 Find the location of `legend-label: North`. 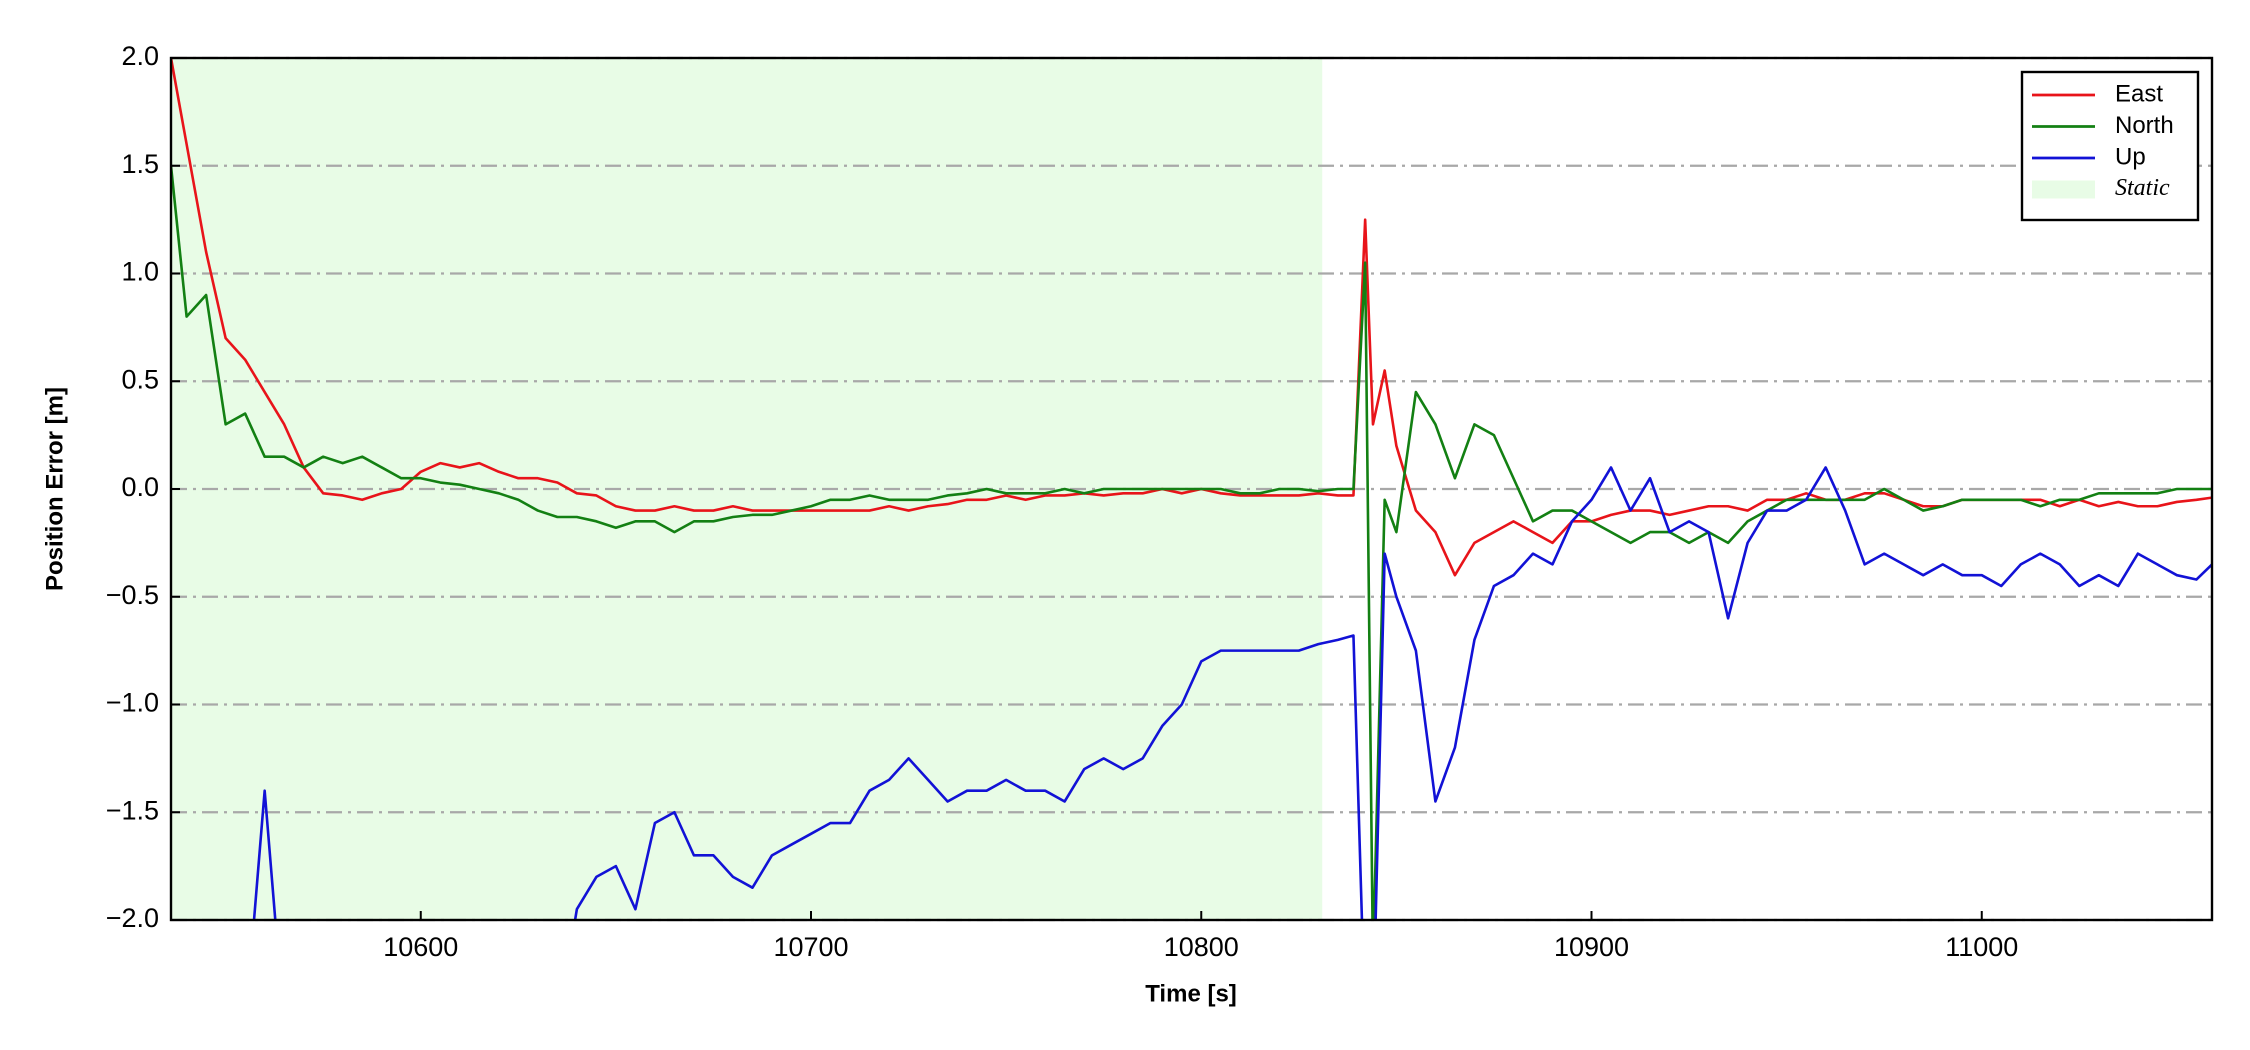

legend-label: North is located at coordinates (2144, 125).